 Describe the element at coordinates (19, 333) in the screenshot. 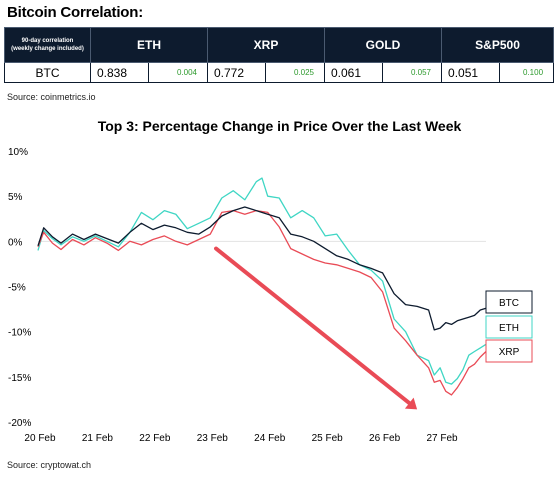

I see `y-tick-label: -10%` at that location.